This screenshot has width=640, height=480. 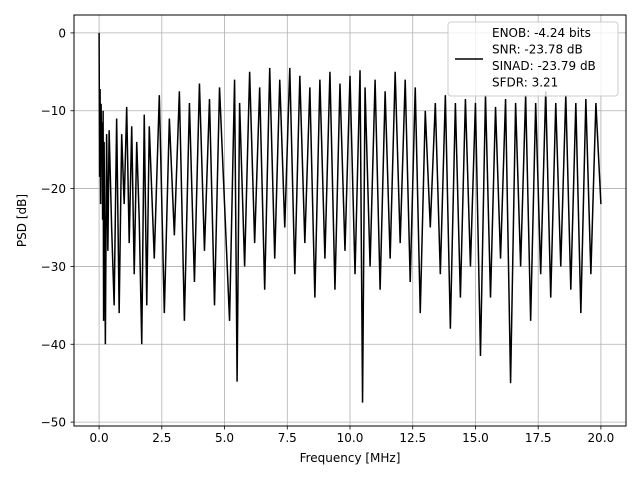 What do you see at coordinates (57, 228) in the screenshot?
I see `y-axis: 0 −10 −20 −30 −40 −50` at bounding box center [57, 228].